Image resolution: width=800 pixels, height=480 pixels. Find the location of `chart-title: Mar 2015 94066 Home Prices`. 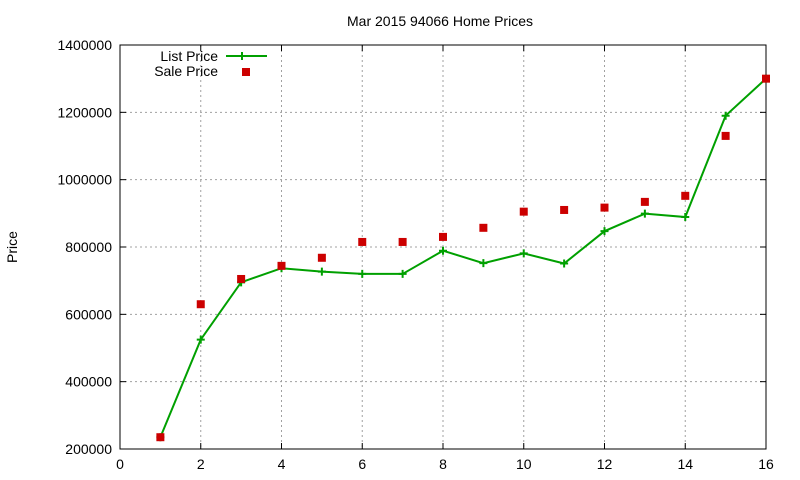

chart-title: Mar 2015 94066 Home Prices is located at coordinates (440, 21).